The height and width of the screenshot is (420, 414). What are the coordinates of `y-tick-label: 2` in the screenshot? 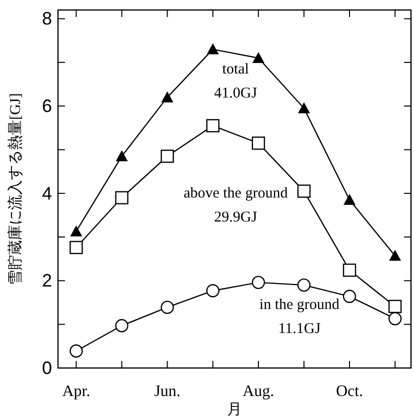 It's located at (47, 280).